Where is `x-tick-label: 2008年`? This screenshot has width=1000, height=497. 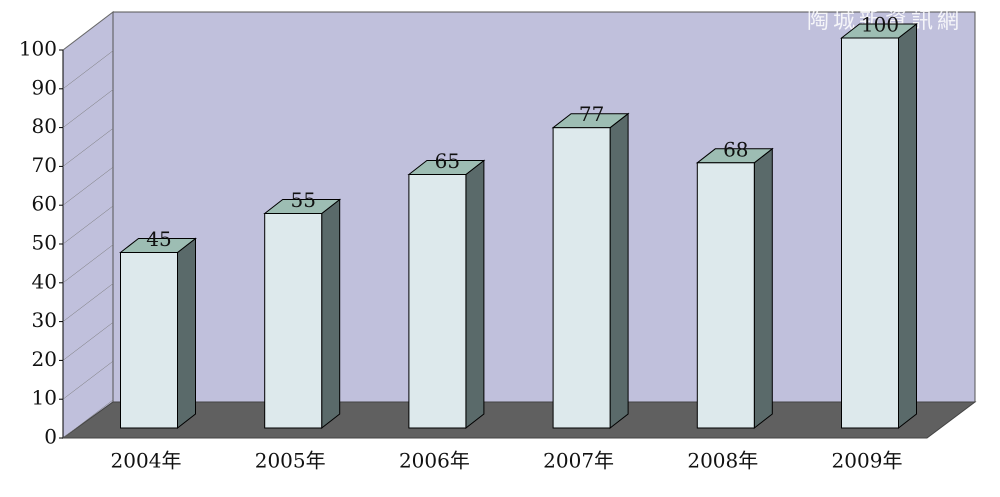 x-tick-label: 2008年 is located at coordinates (722, 461).